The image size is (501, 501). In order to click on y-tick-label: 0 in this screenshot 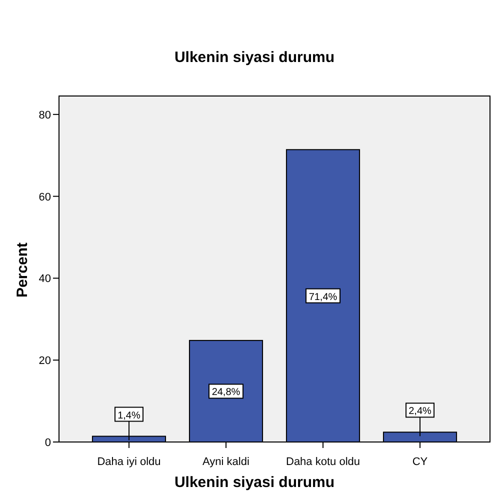, I will do `click(47, 443)`.